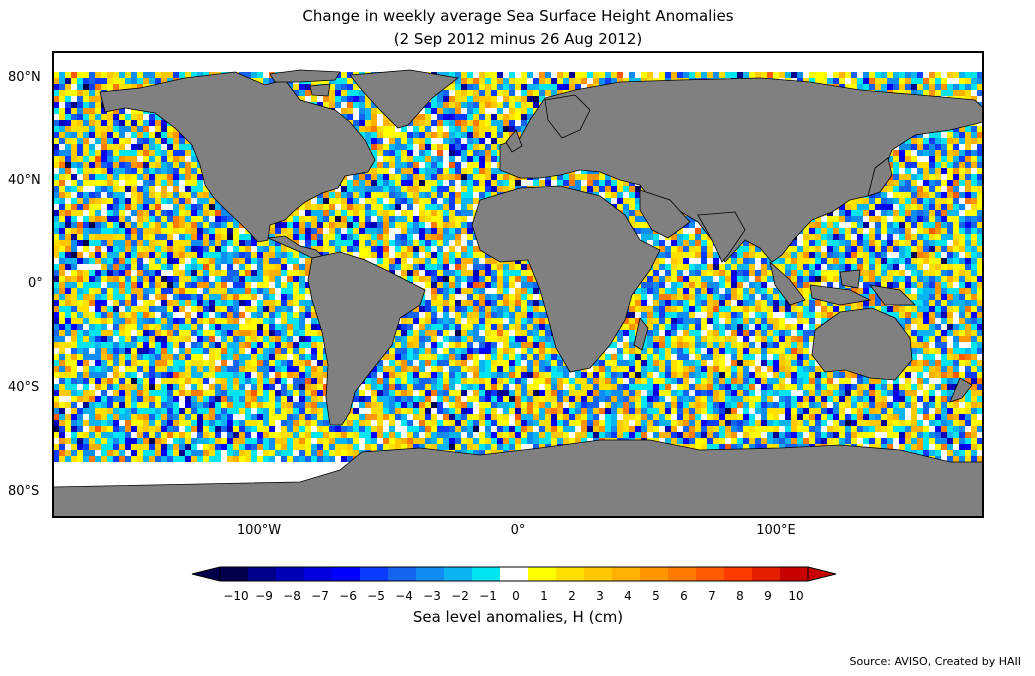 The image size is (1035, 676). I want to click on map-subtitle: (2 Sep 2012 minus 26 Aug 2012), so click(518, 39).